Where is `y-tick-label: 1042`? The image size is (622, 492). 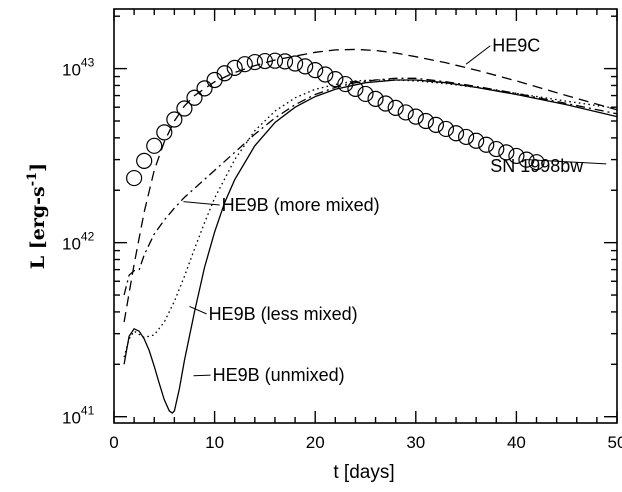 y-tick-label: 1042 is located at coordinates (78, 242).